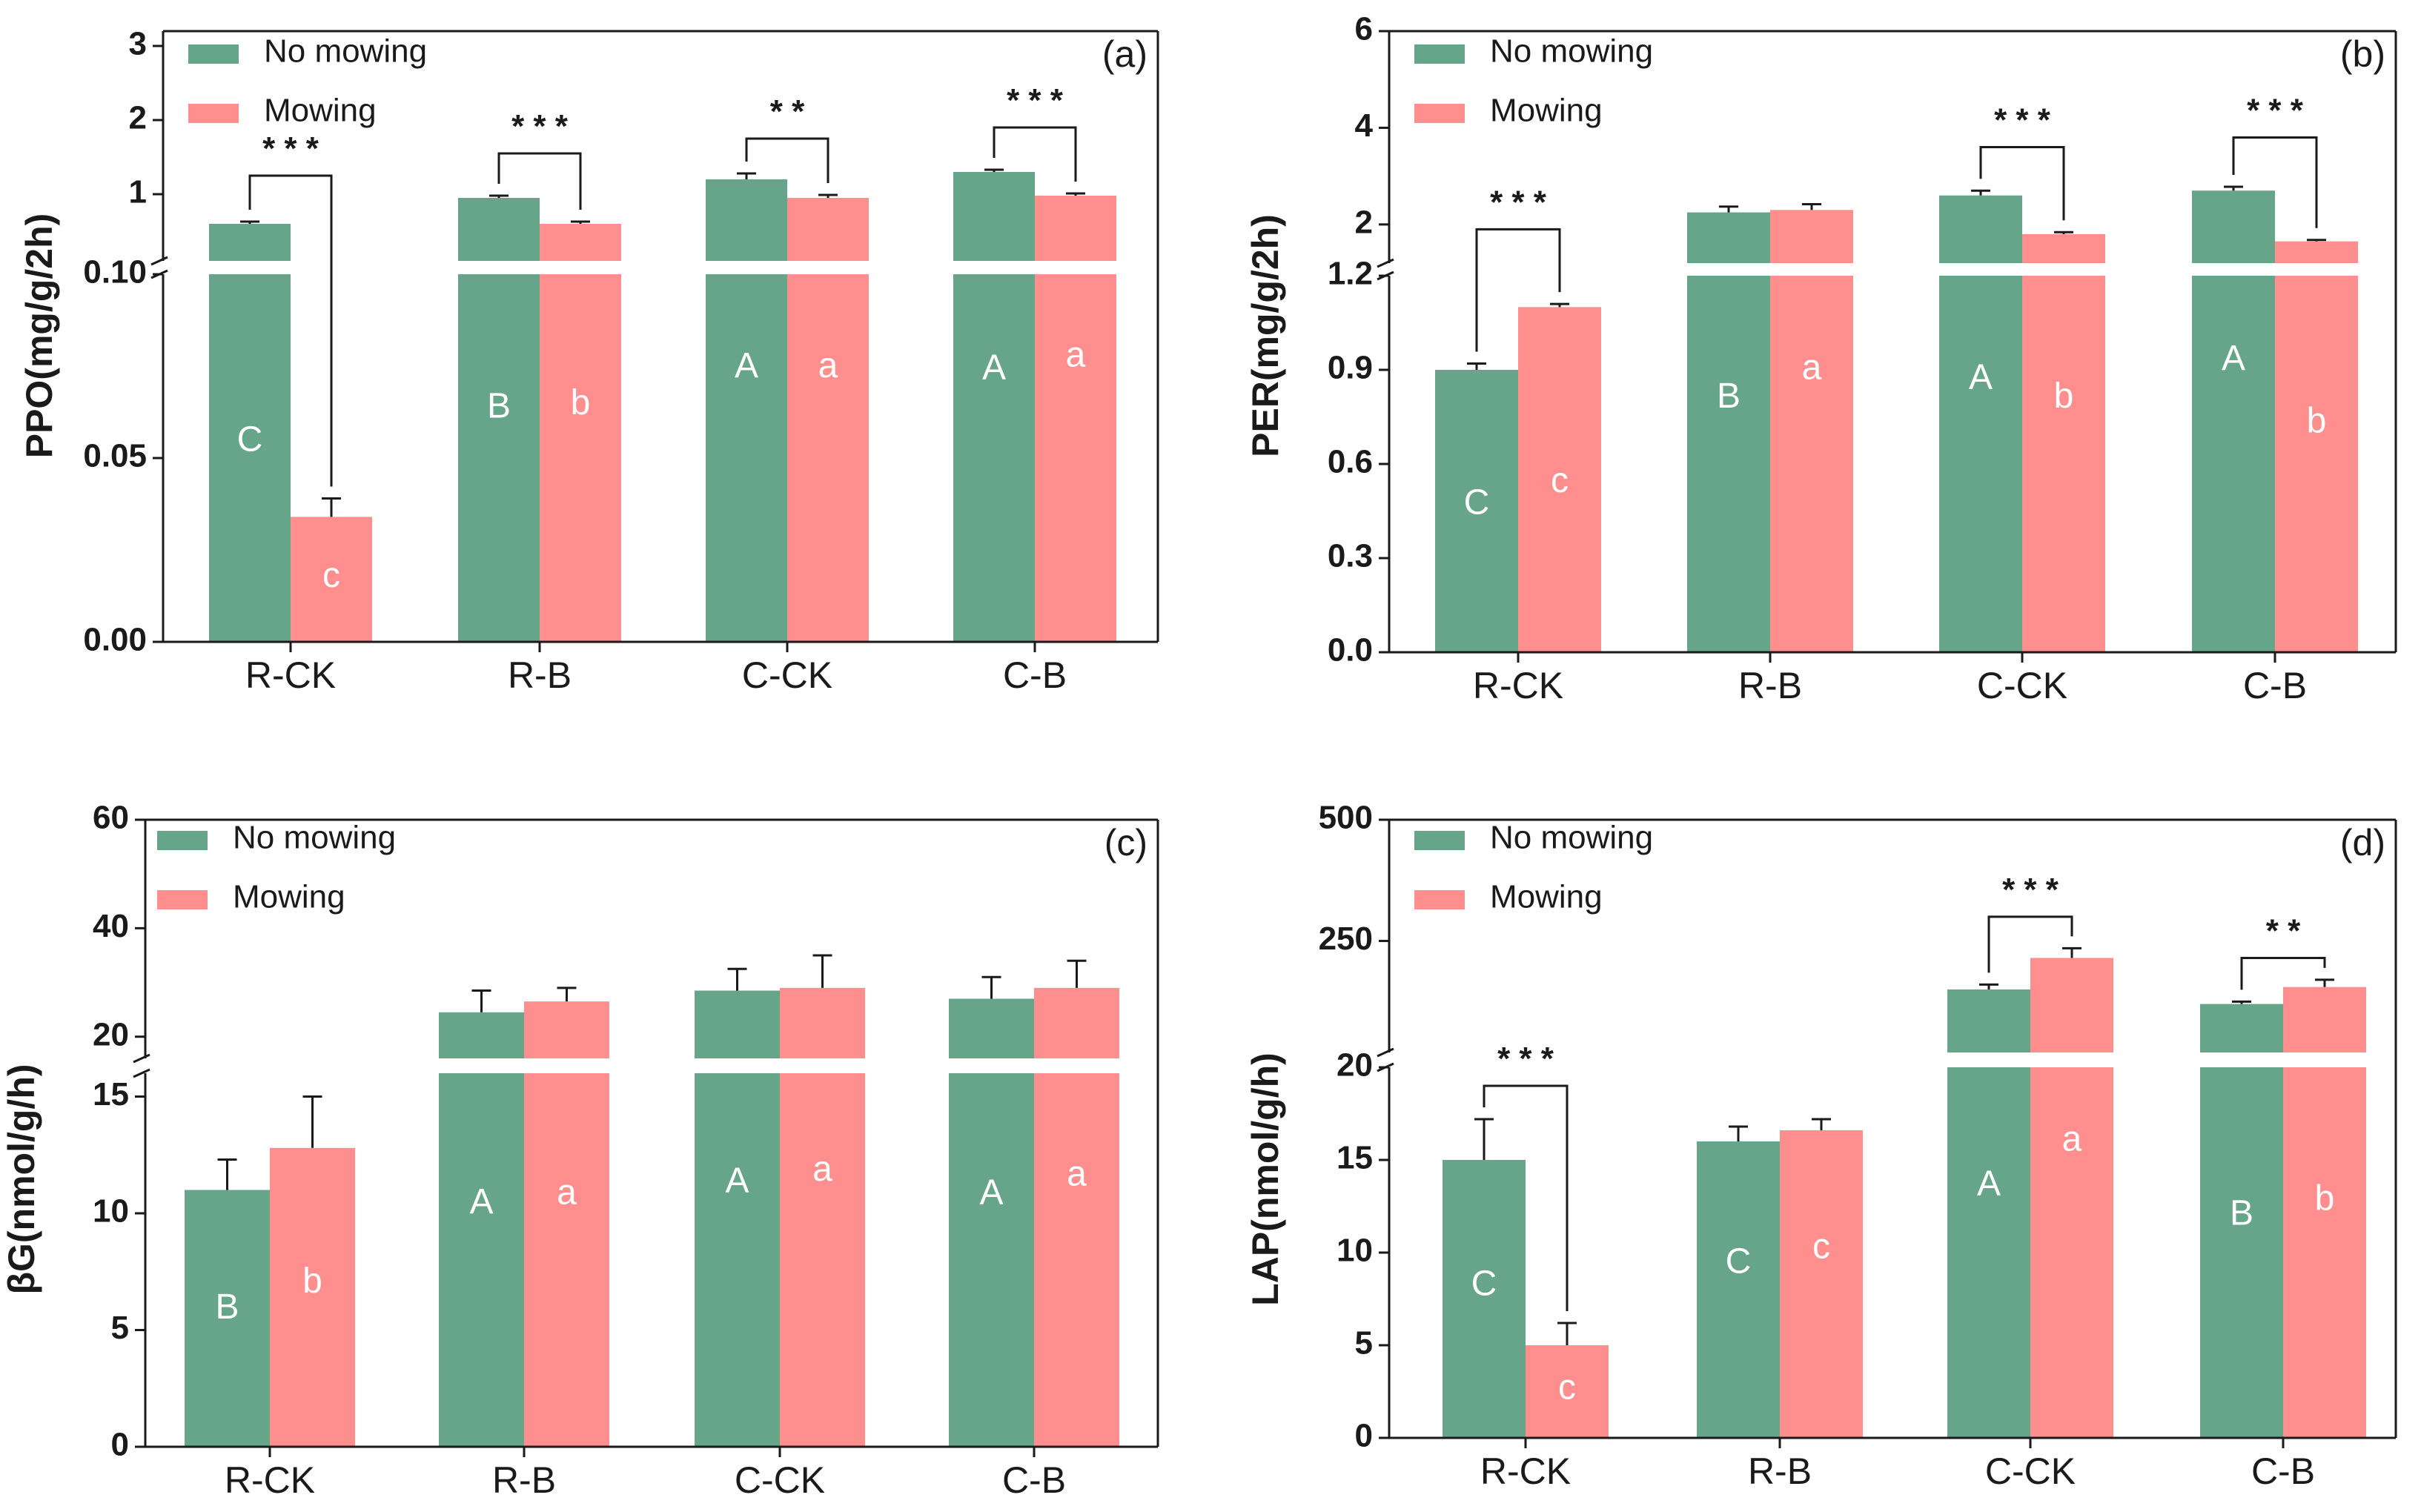 This screenshot has width=2421, height=1512. What do you see at coordinates (1560, 480) in the screenshot?
I see `bar-b-mowing-r-ck` at bounding box center [1560, 480].